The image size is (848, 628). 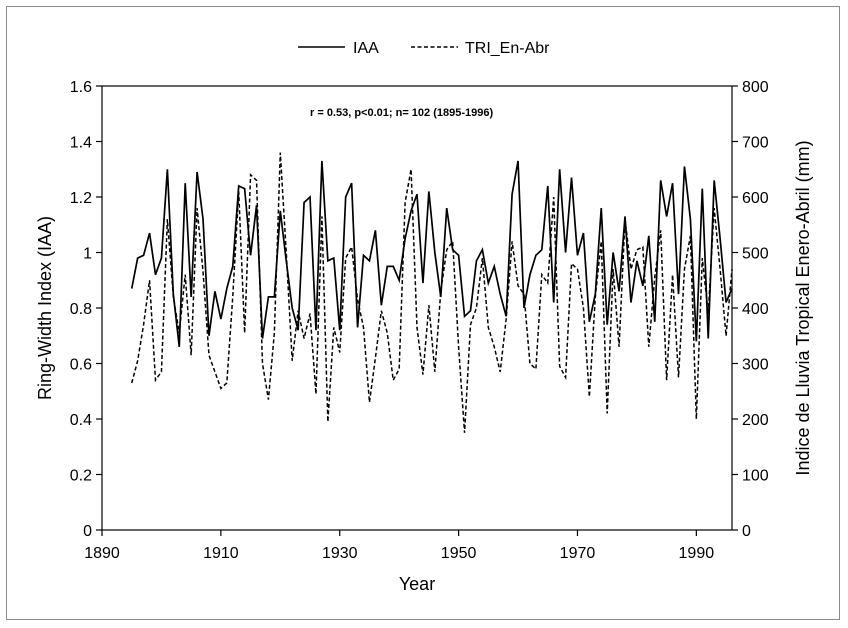 What do you see at coordinates (81, 365) in the screenshot?
I see `y-tick-label: 0.6` at bounding box center [81, 365].